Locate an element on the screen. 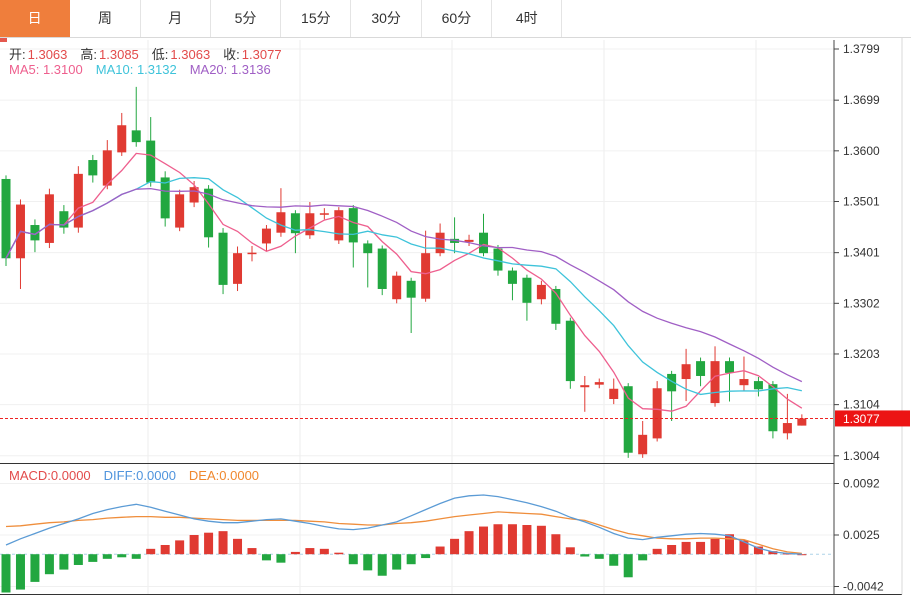  price-axis-label: 1.3004 is located at coordinates (861, 456).